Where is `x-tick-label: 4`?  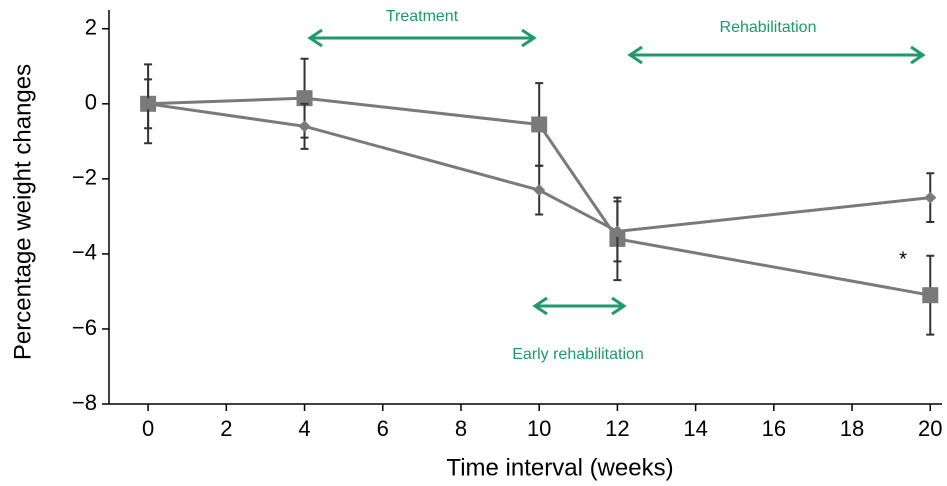 x-tick-label: 4 is located at coordinates (304, 428).